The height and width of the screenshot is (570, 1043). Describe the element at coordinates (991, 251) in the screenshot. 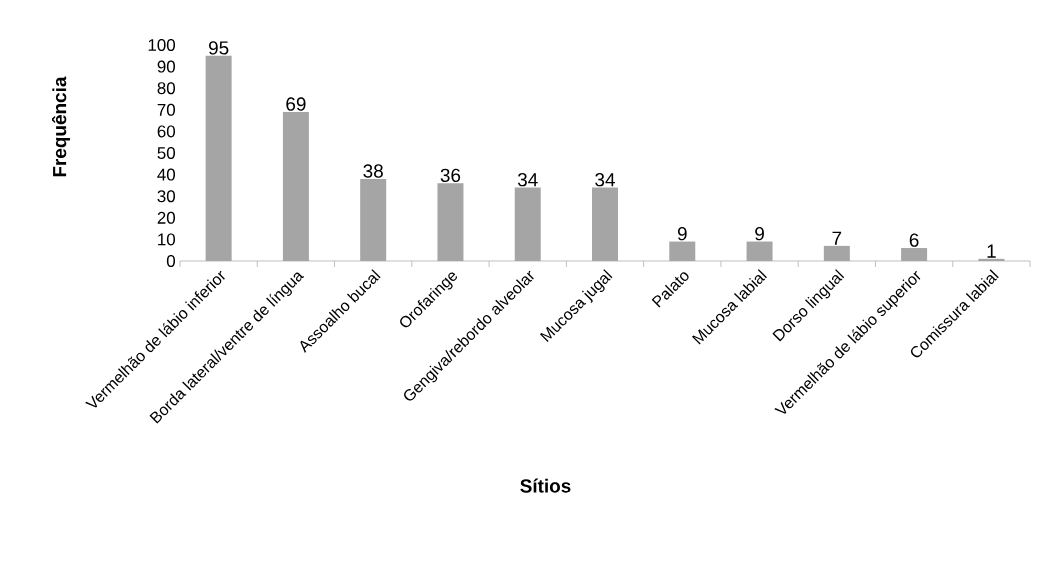

I see `data-label: 1` at that location.